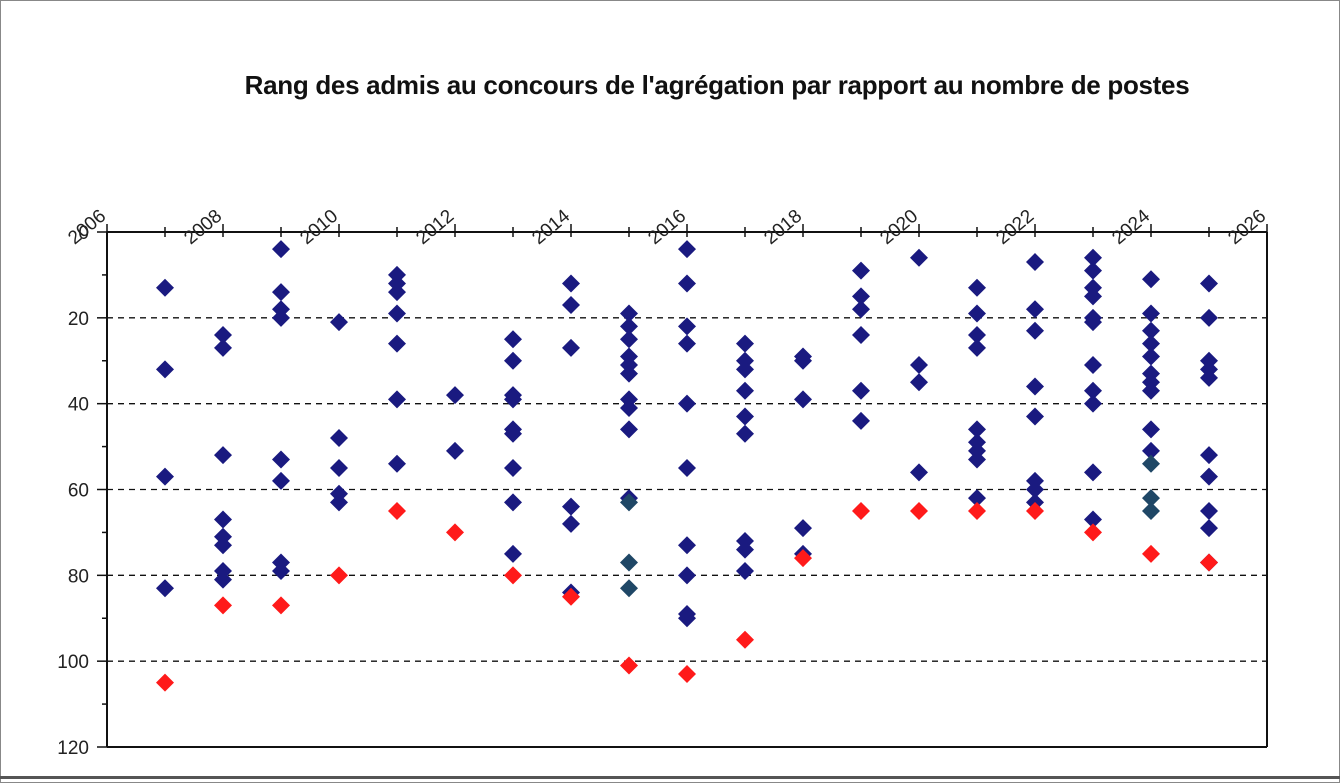 The image size is (1340, 783). Describe the element at coordinates (78, 576) in the screenshot. I see `y-tick-label: 80` at that location.